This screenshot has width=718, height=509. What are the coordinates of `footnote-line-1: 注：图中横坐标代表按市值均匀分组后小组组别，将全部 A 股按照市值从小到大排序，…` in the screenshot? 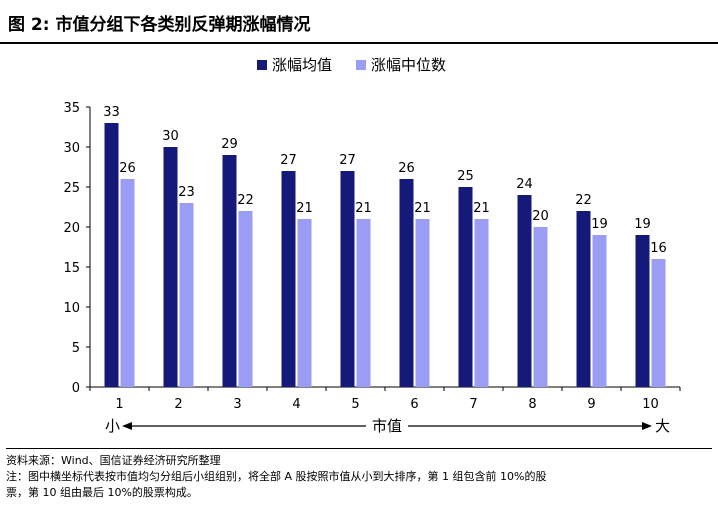 It's located at (276, 476).